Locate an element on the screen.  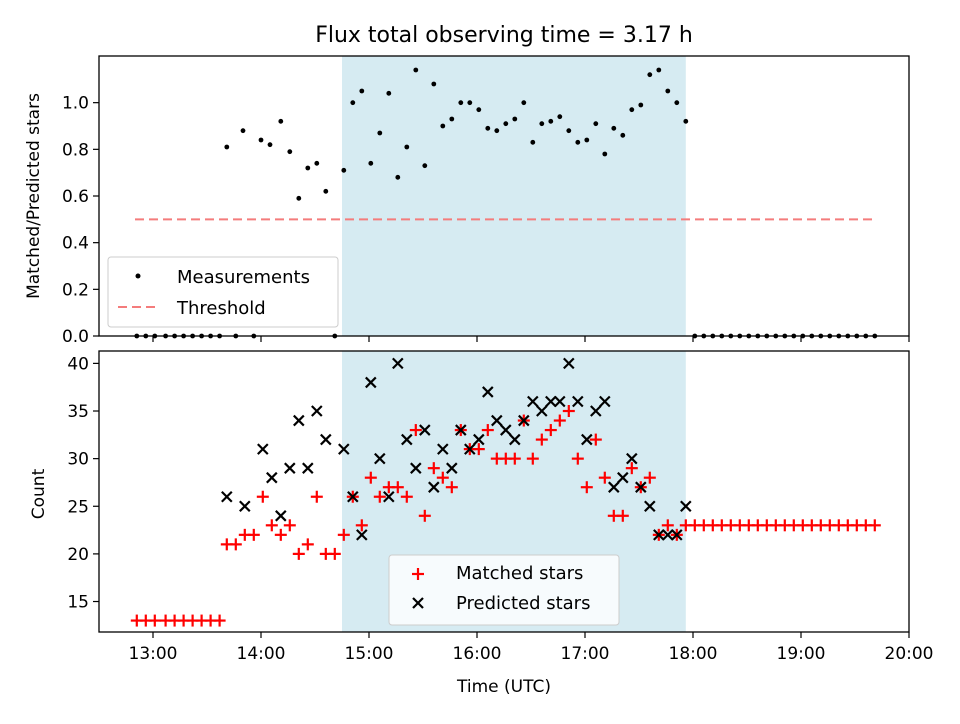
y-tick-label: 0.4 is located at coordinates (75, 244).